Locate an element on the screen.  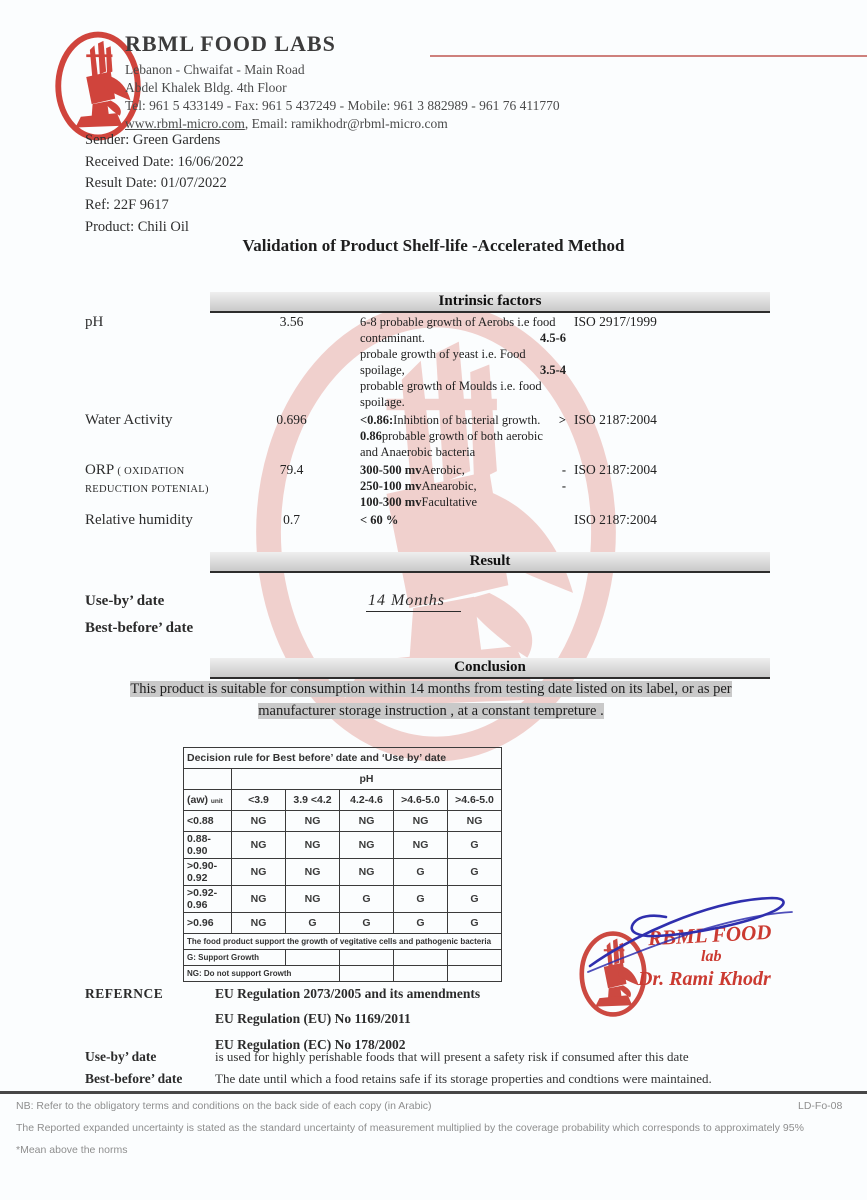
parameter-value: 0.7 is located at coordinates (291, 519).